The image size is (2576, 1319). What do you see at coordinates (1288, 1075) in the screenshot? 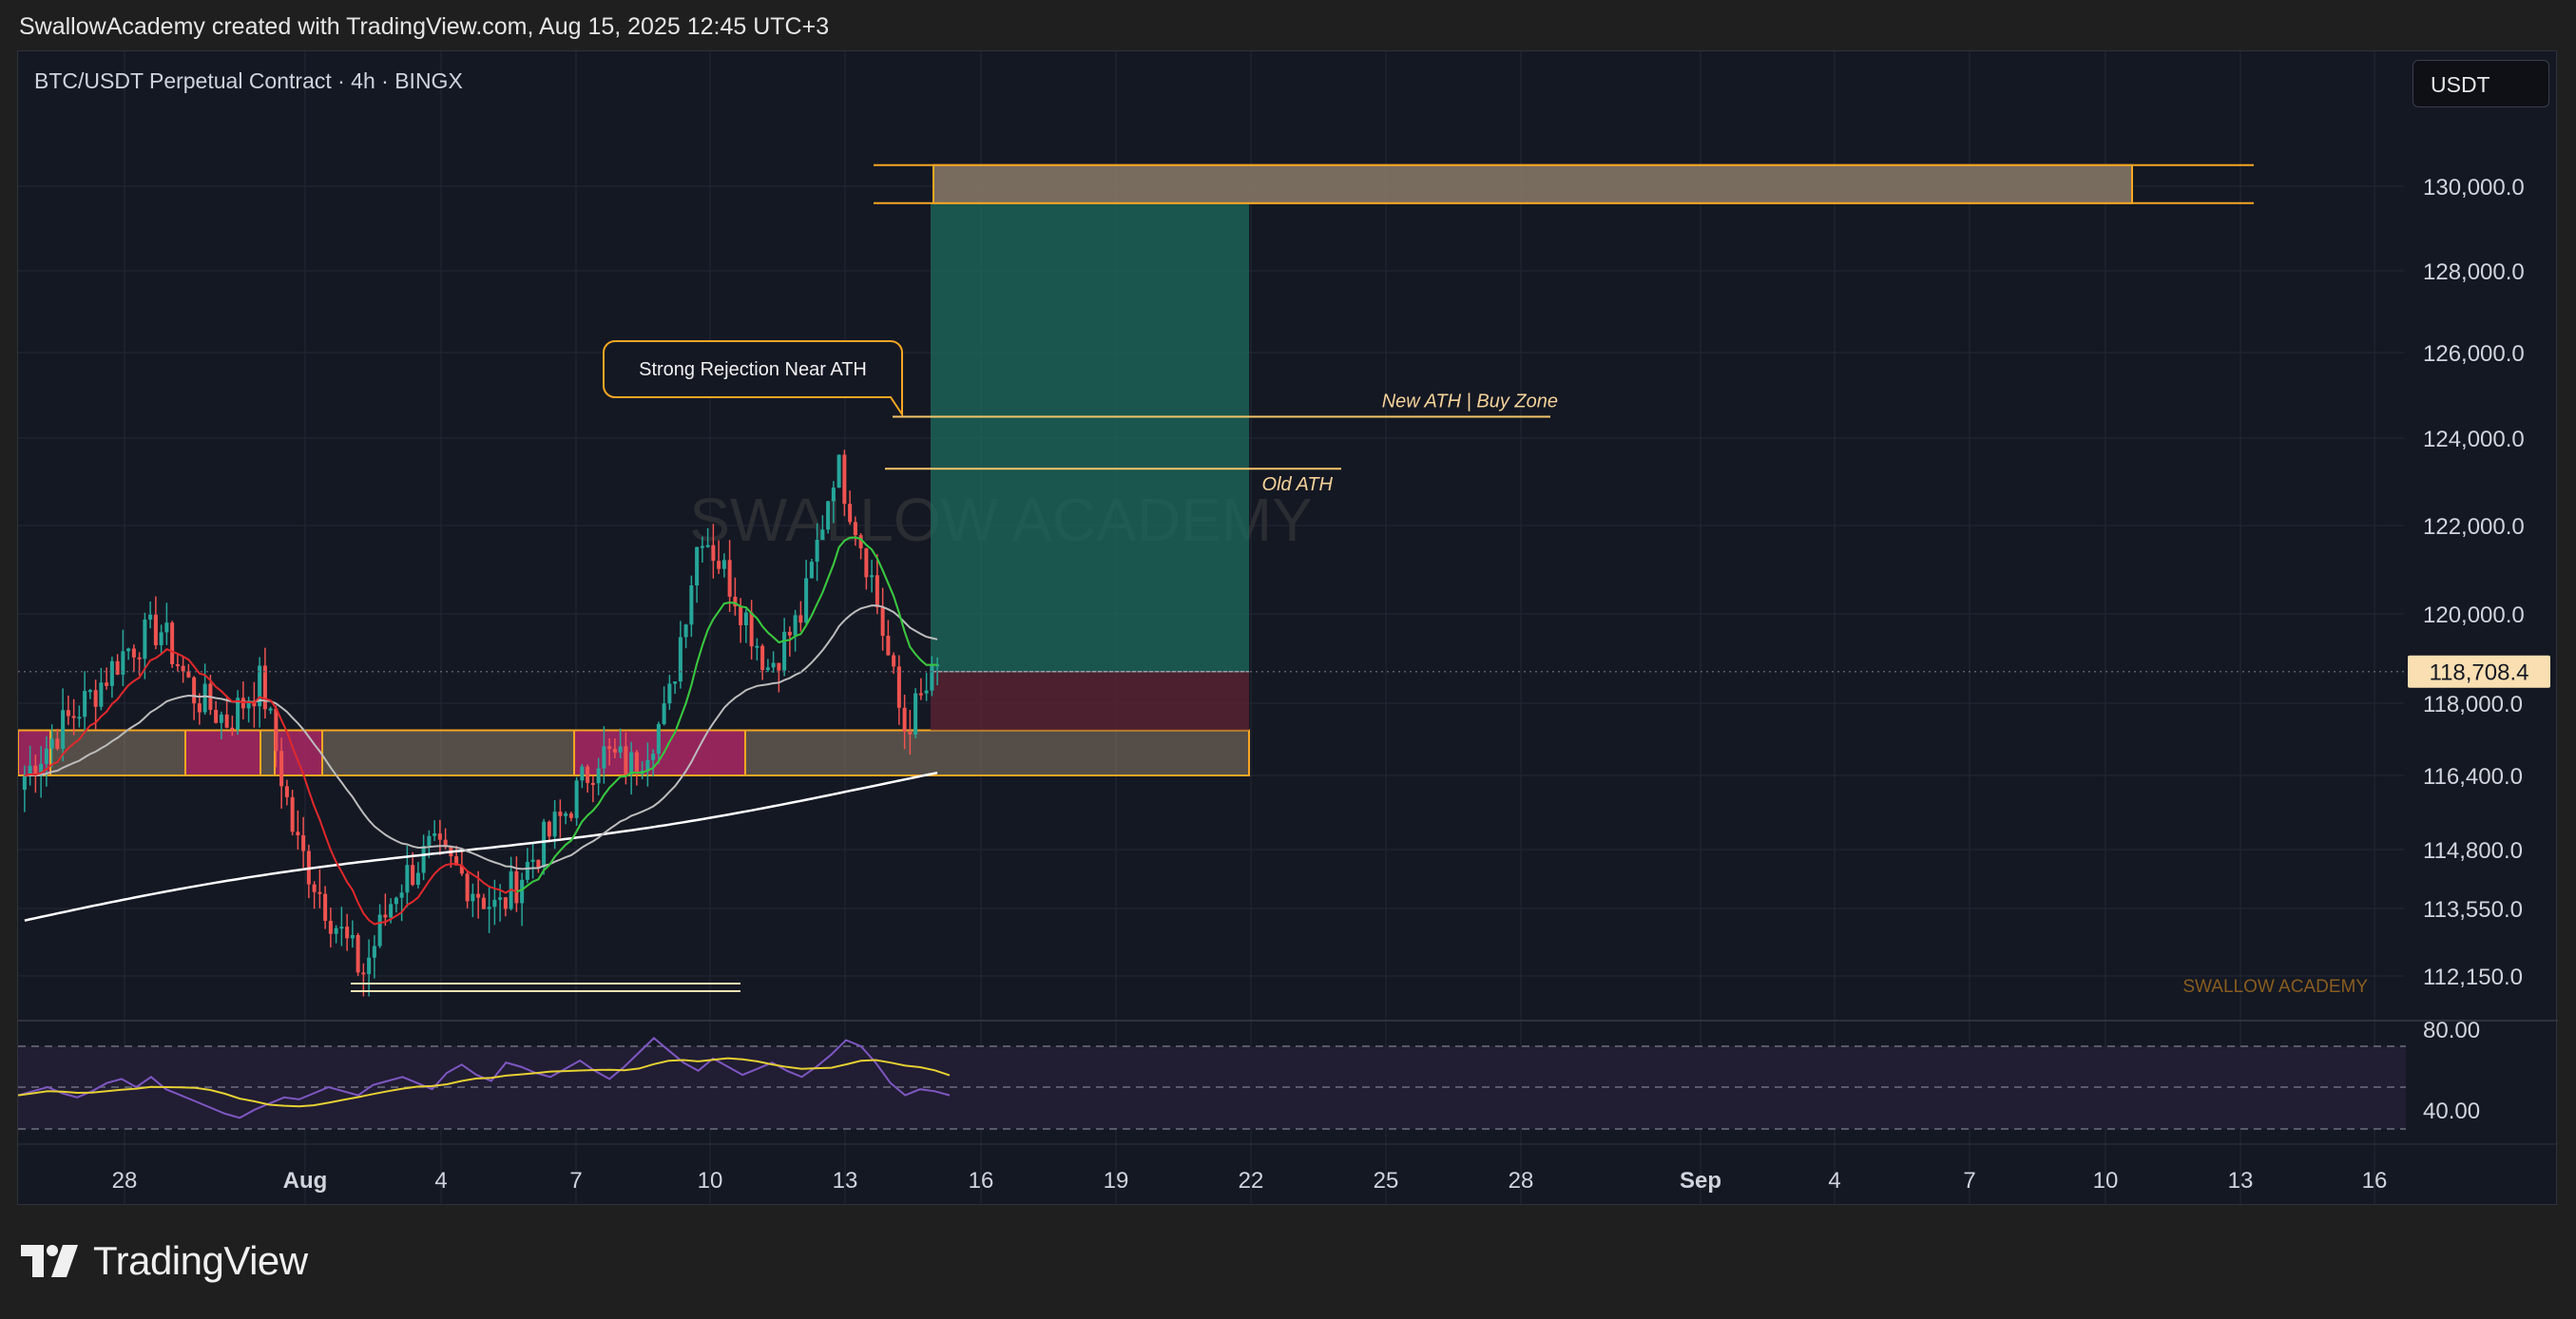
I see `rsi-pane` at bounding box center [1288, 1075].